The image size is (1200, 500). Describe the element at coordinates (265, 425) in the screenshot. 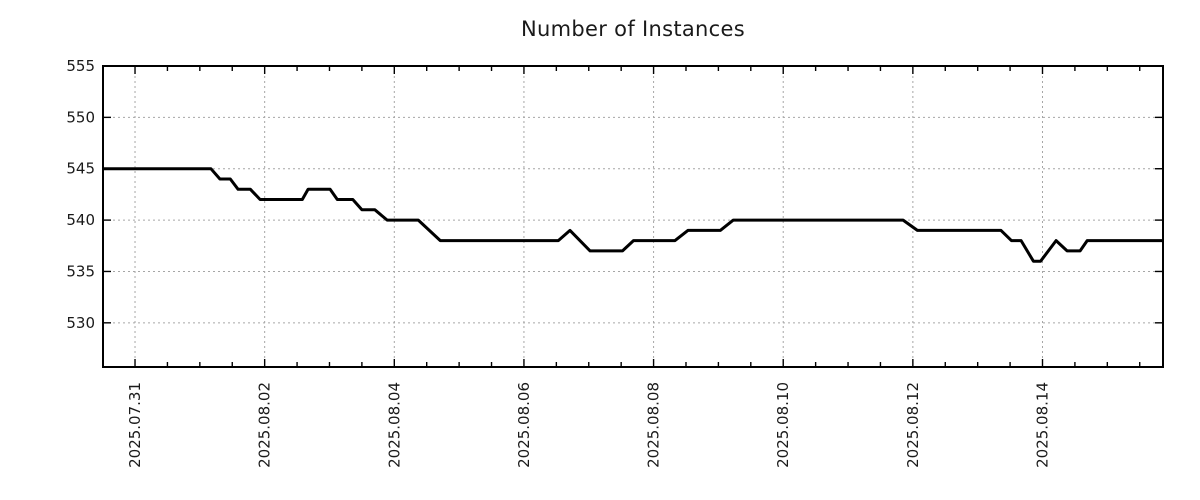

I see `svg-text: 2025.08.02` at that location.